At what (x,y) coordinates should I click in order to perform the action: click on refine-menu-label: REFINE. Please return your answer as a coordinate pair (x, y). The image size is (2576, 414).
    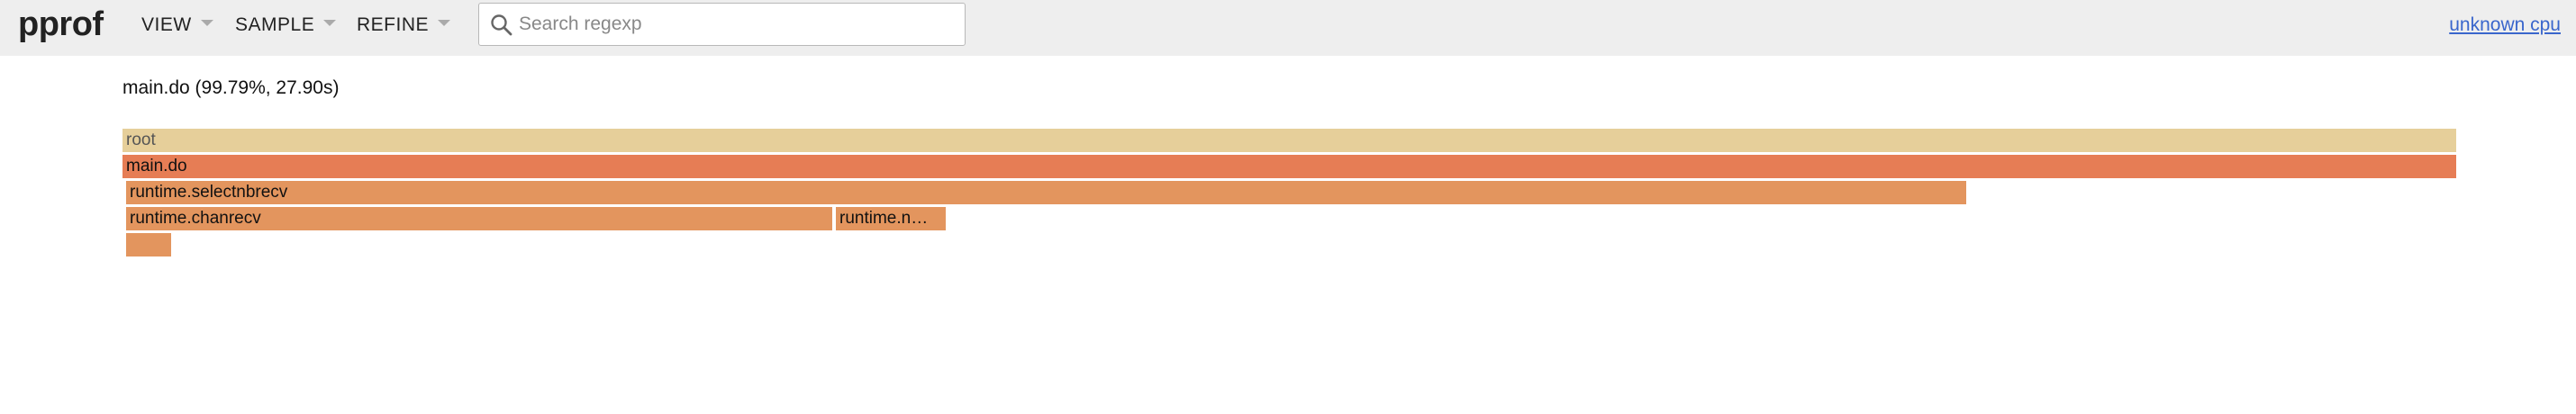
    Looking at the image, I should click on (393, 25).